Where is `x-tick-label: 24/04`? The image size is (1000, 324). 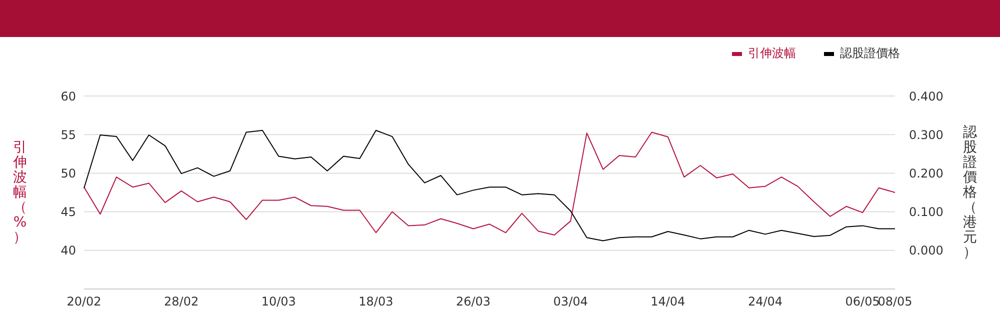
x-tick-label: 24/04 is located at coordinates (765, 301).